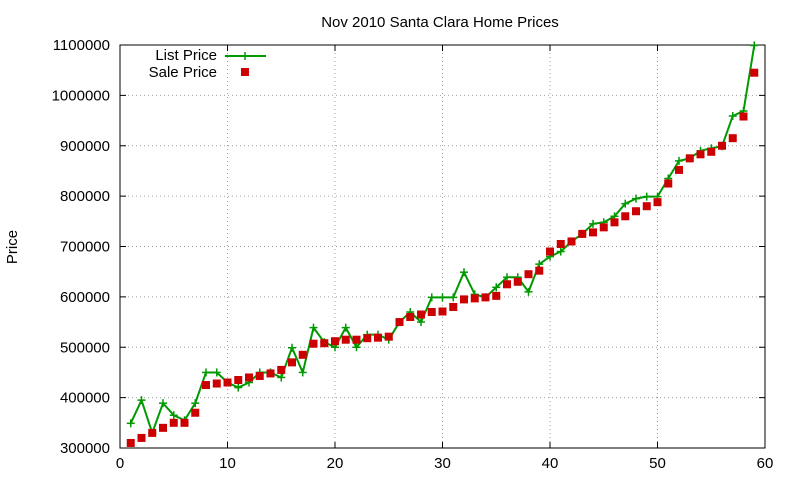  What do you see at coordinates (335, 463) in the screenshot?
I see `x-tick-label: 20` at bounding box center [335, 463].